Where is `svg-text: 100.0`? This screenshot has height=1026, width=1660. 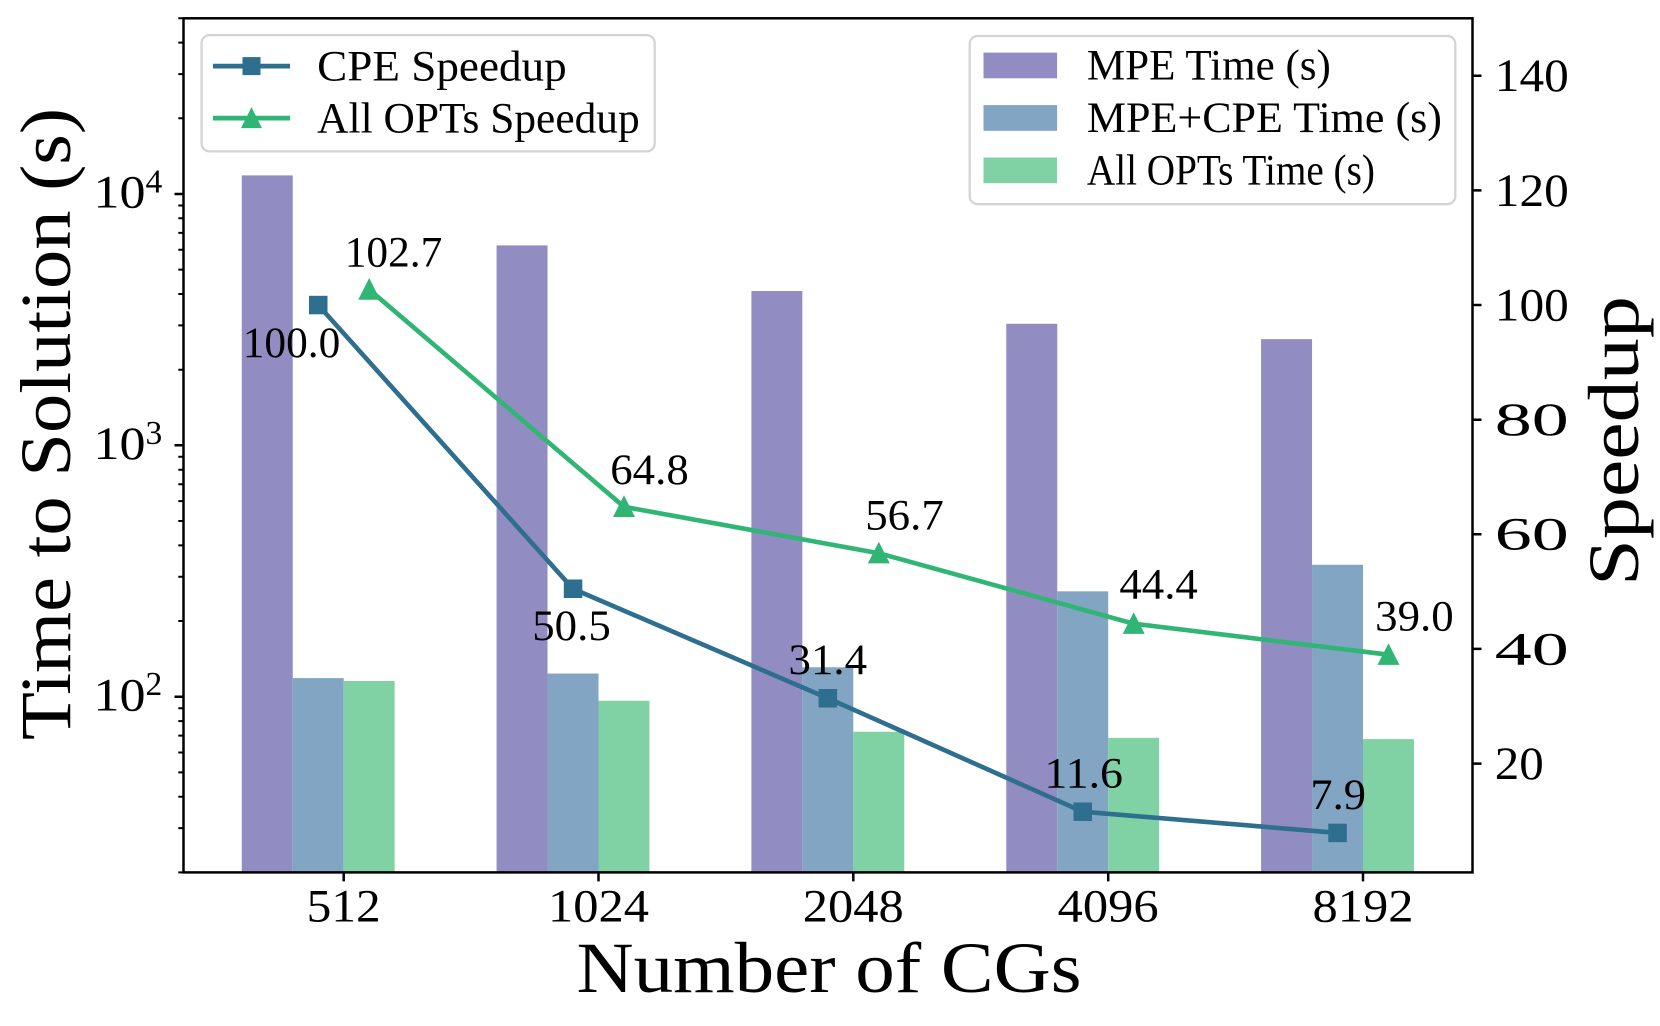
svg-text: 100.0 is located at coordinates (292, 343).